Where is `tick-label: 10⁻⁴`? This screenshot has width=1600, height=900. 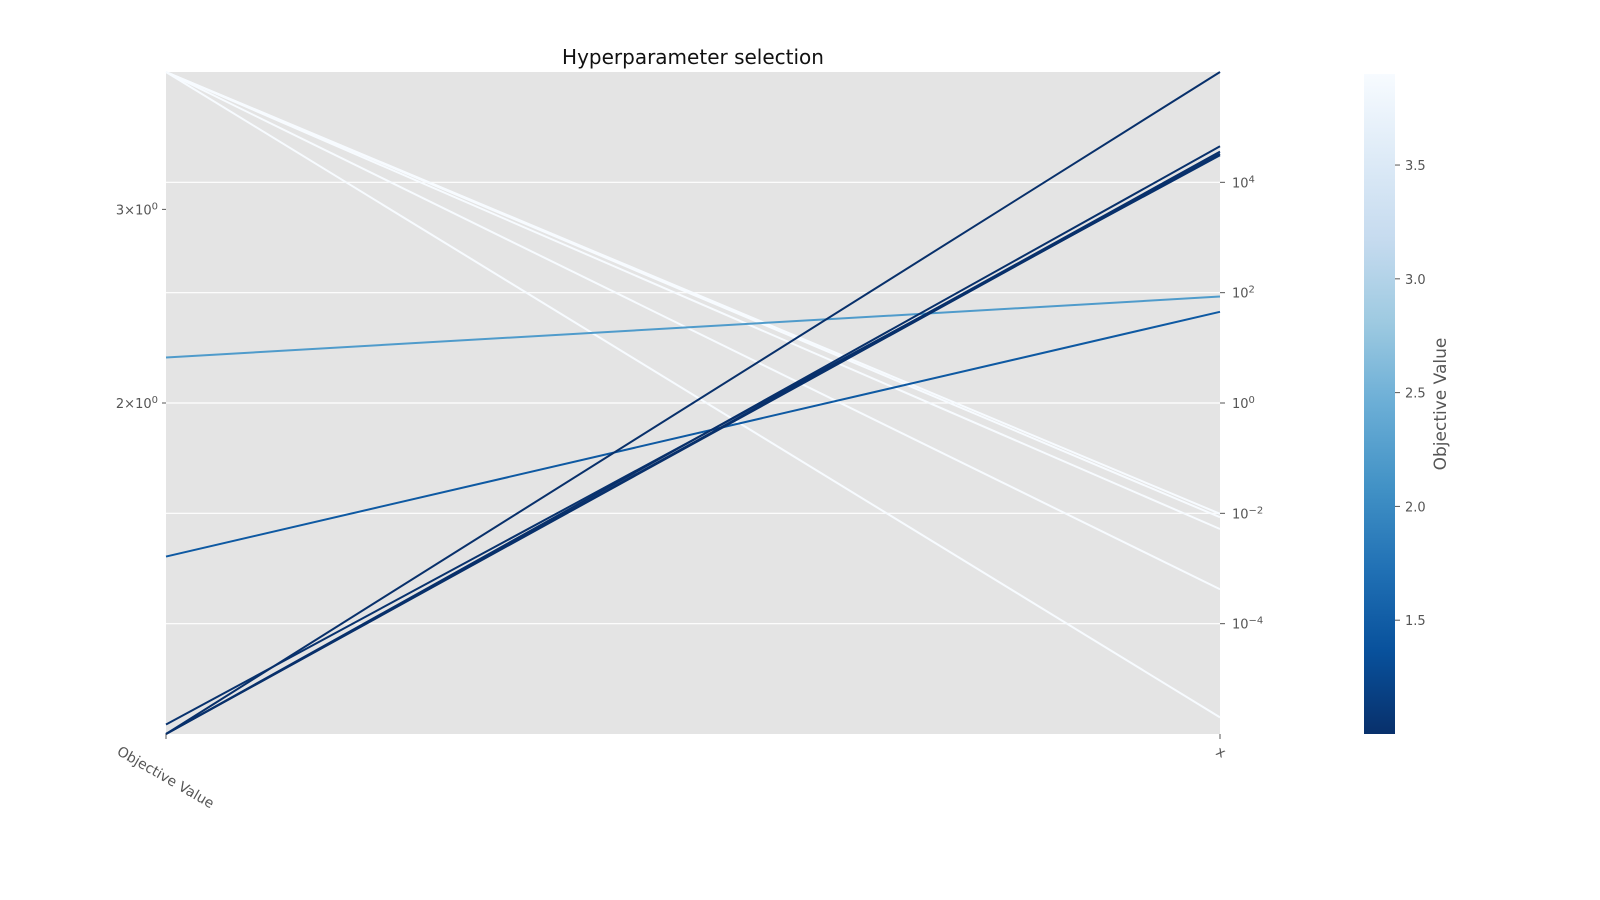 tick-label: 10⁻⁴ is located at coordinates (1247, 624).